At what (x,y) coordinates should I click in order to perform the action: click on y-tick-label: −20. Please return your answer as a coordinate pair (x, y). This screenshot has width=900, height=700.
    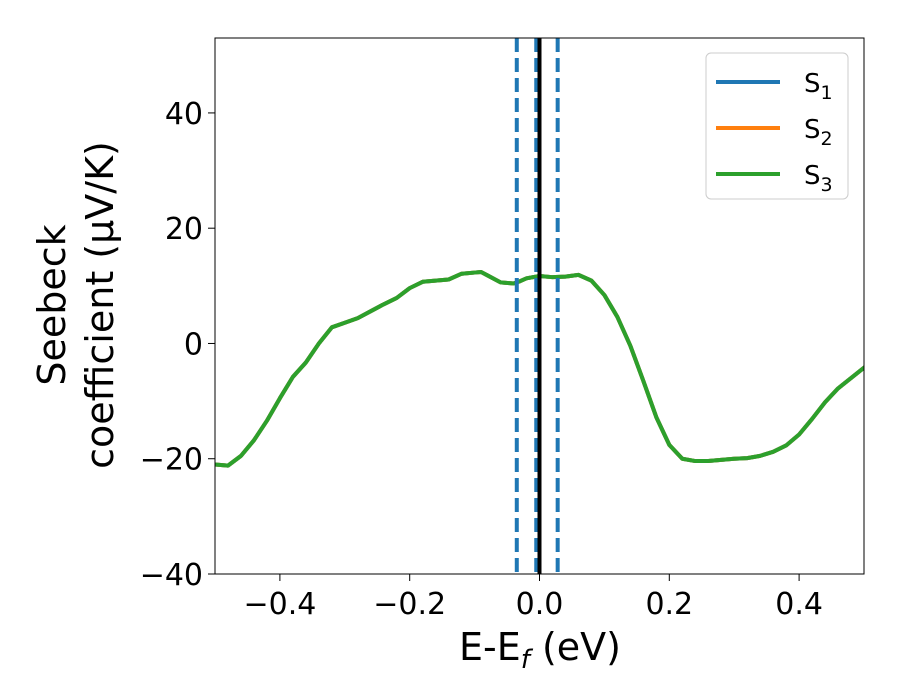
    Looking at the image, I should click on (171, 460).